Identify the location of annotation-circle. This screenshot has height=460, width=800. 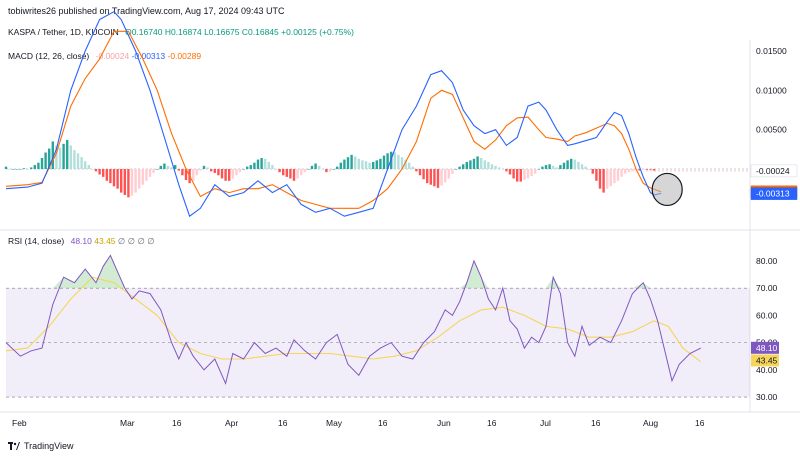
(667, 189).